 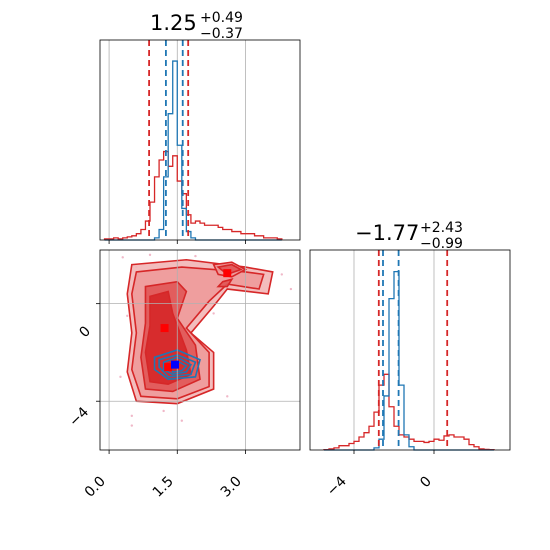 What do you see at coordinates (80, 376) in the screenshot?
I see `joint-y-tick-labels: 0 −4` at bounding box center [80, 376].